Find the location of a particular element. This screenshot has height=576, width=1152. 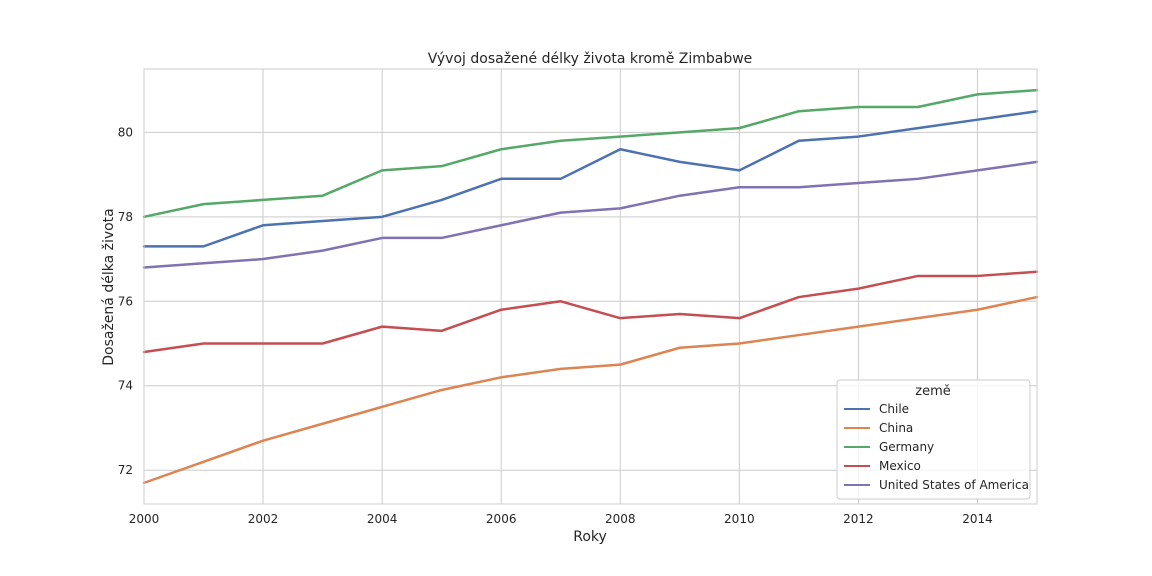

y-tick-label: 80 is located at coordinates (125, 132).